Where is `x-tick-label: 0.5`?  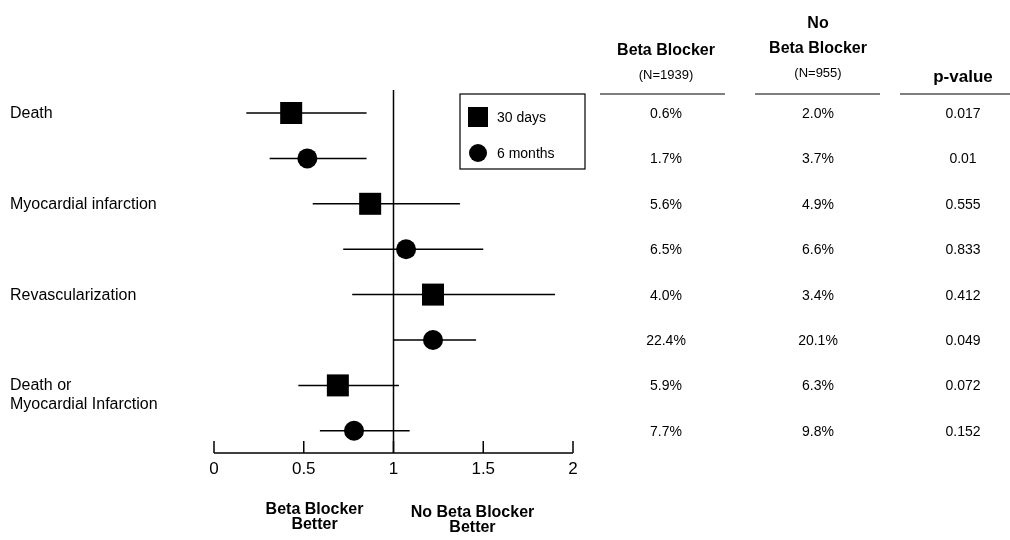
x-tick-label: 0.5 is located at coordinates (303, 468).